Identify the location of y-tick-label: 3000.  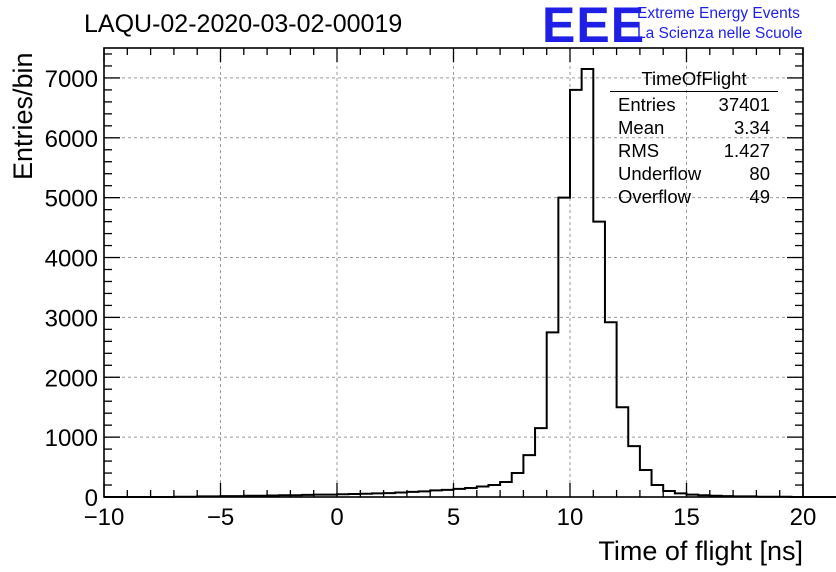
(71, 318).